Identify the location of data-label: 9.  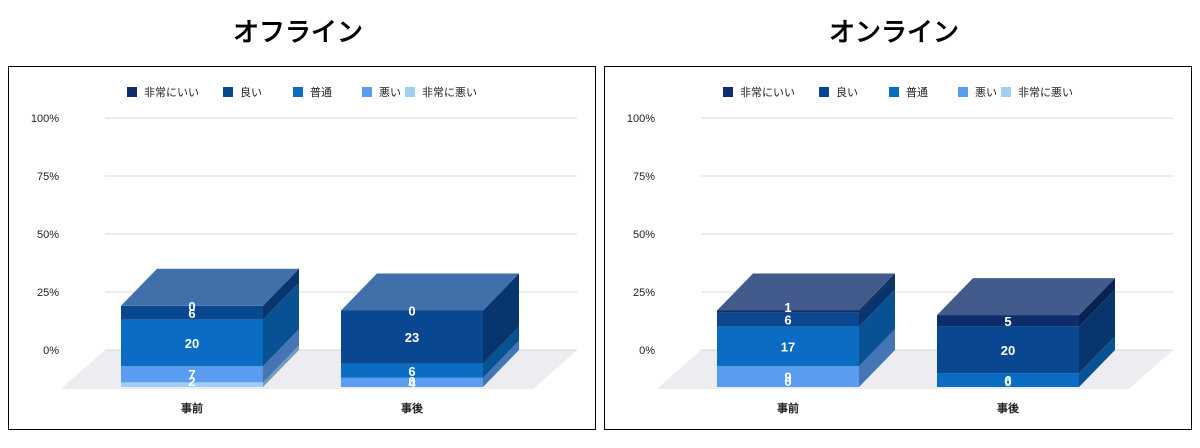
(787, 377).